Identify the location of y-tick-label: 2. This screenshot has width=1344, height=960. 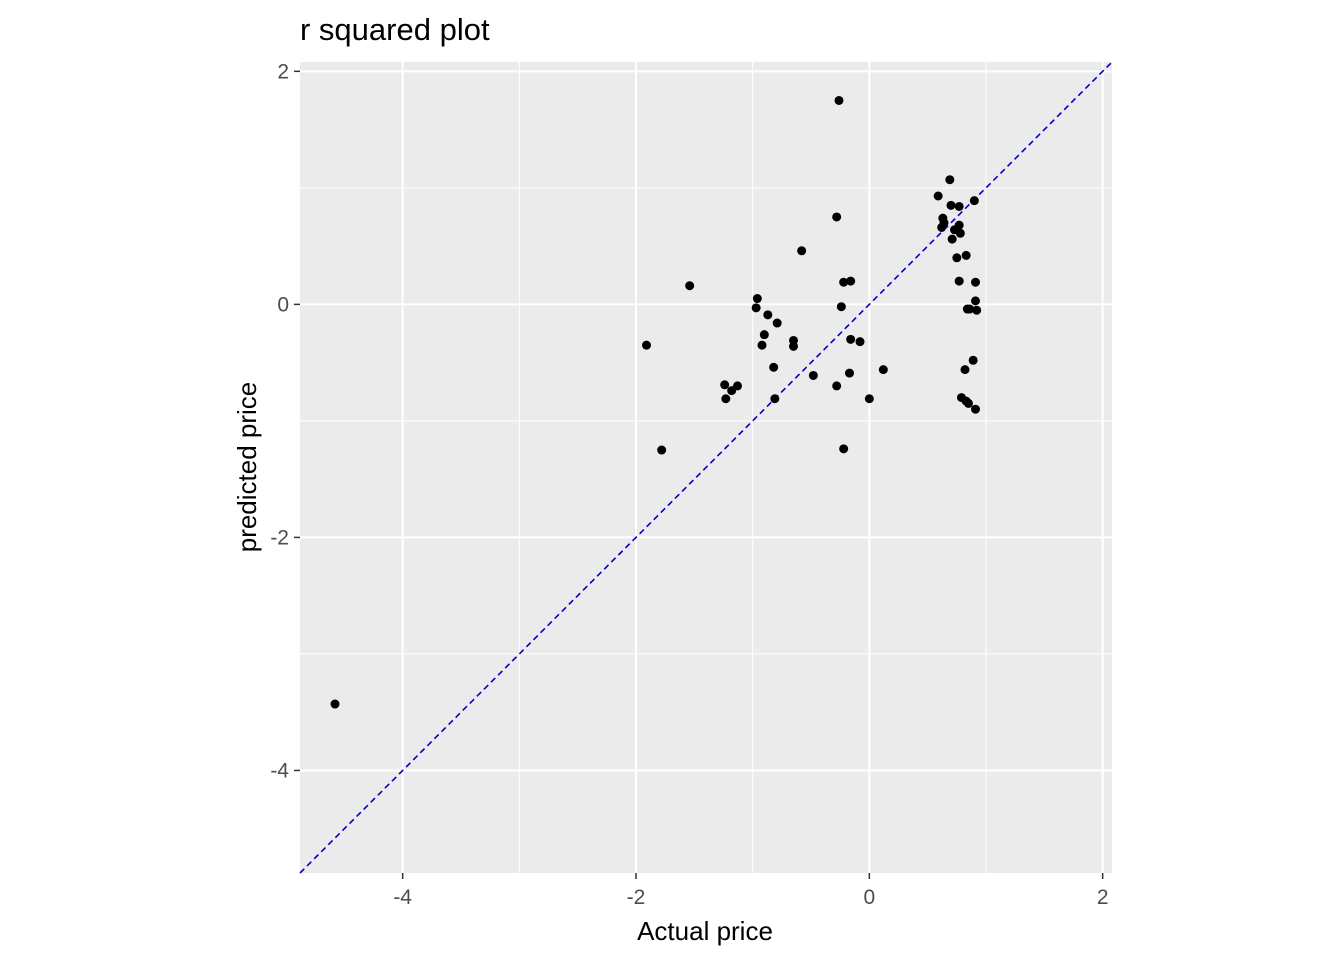
(283, 71).